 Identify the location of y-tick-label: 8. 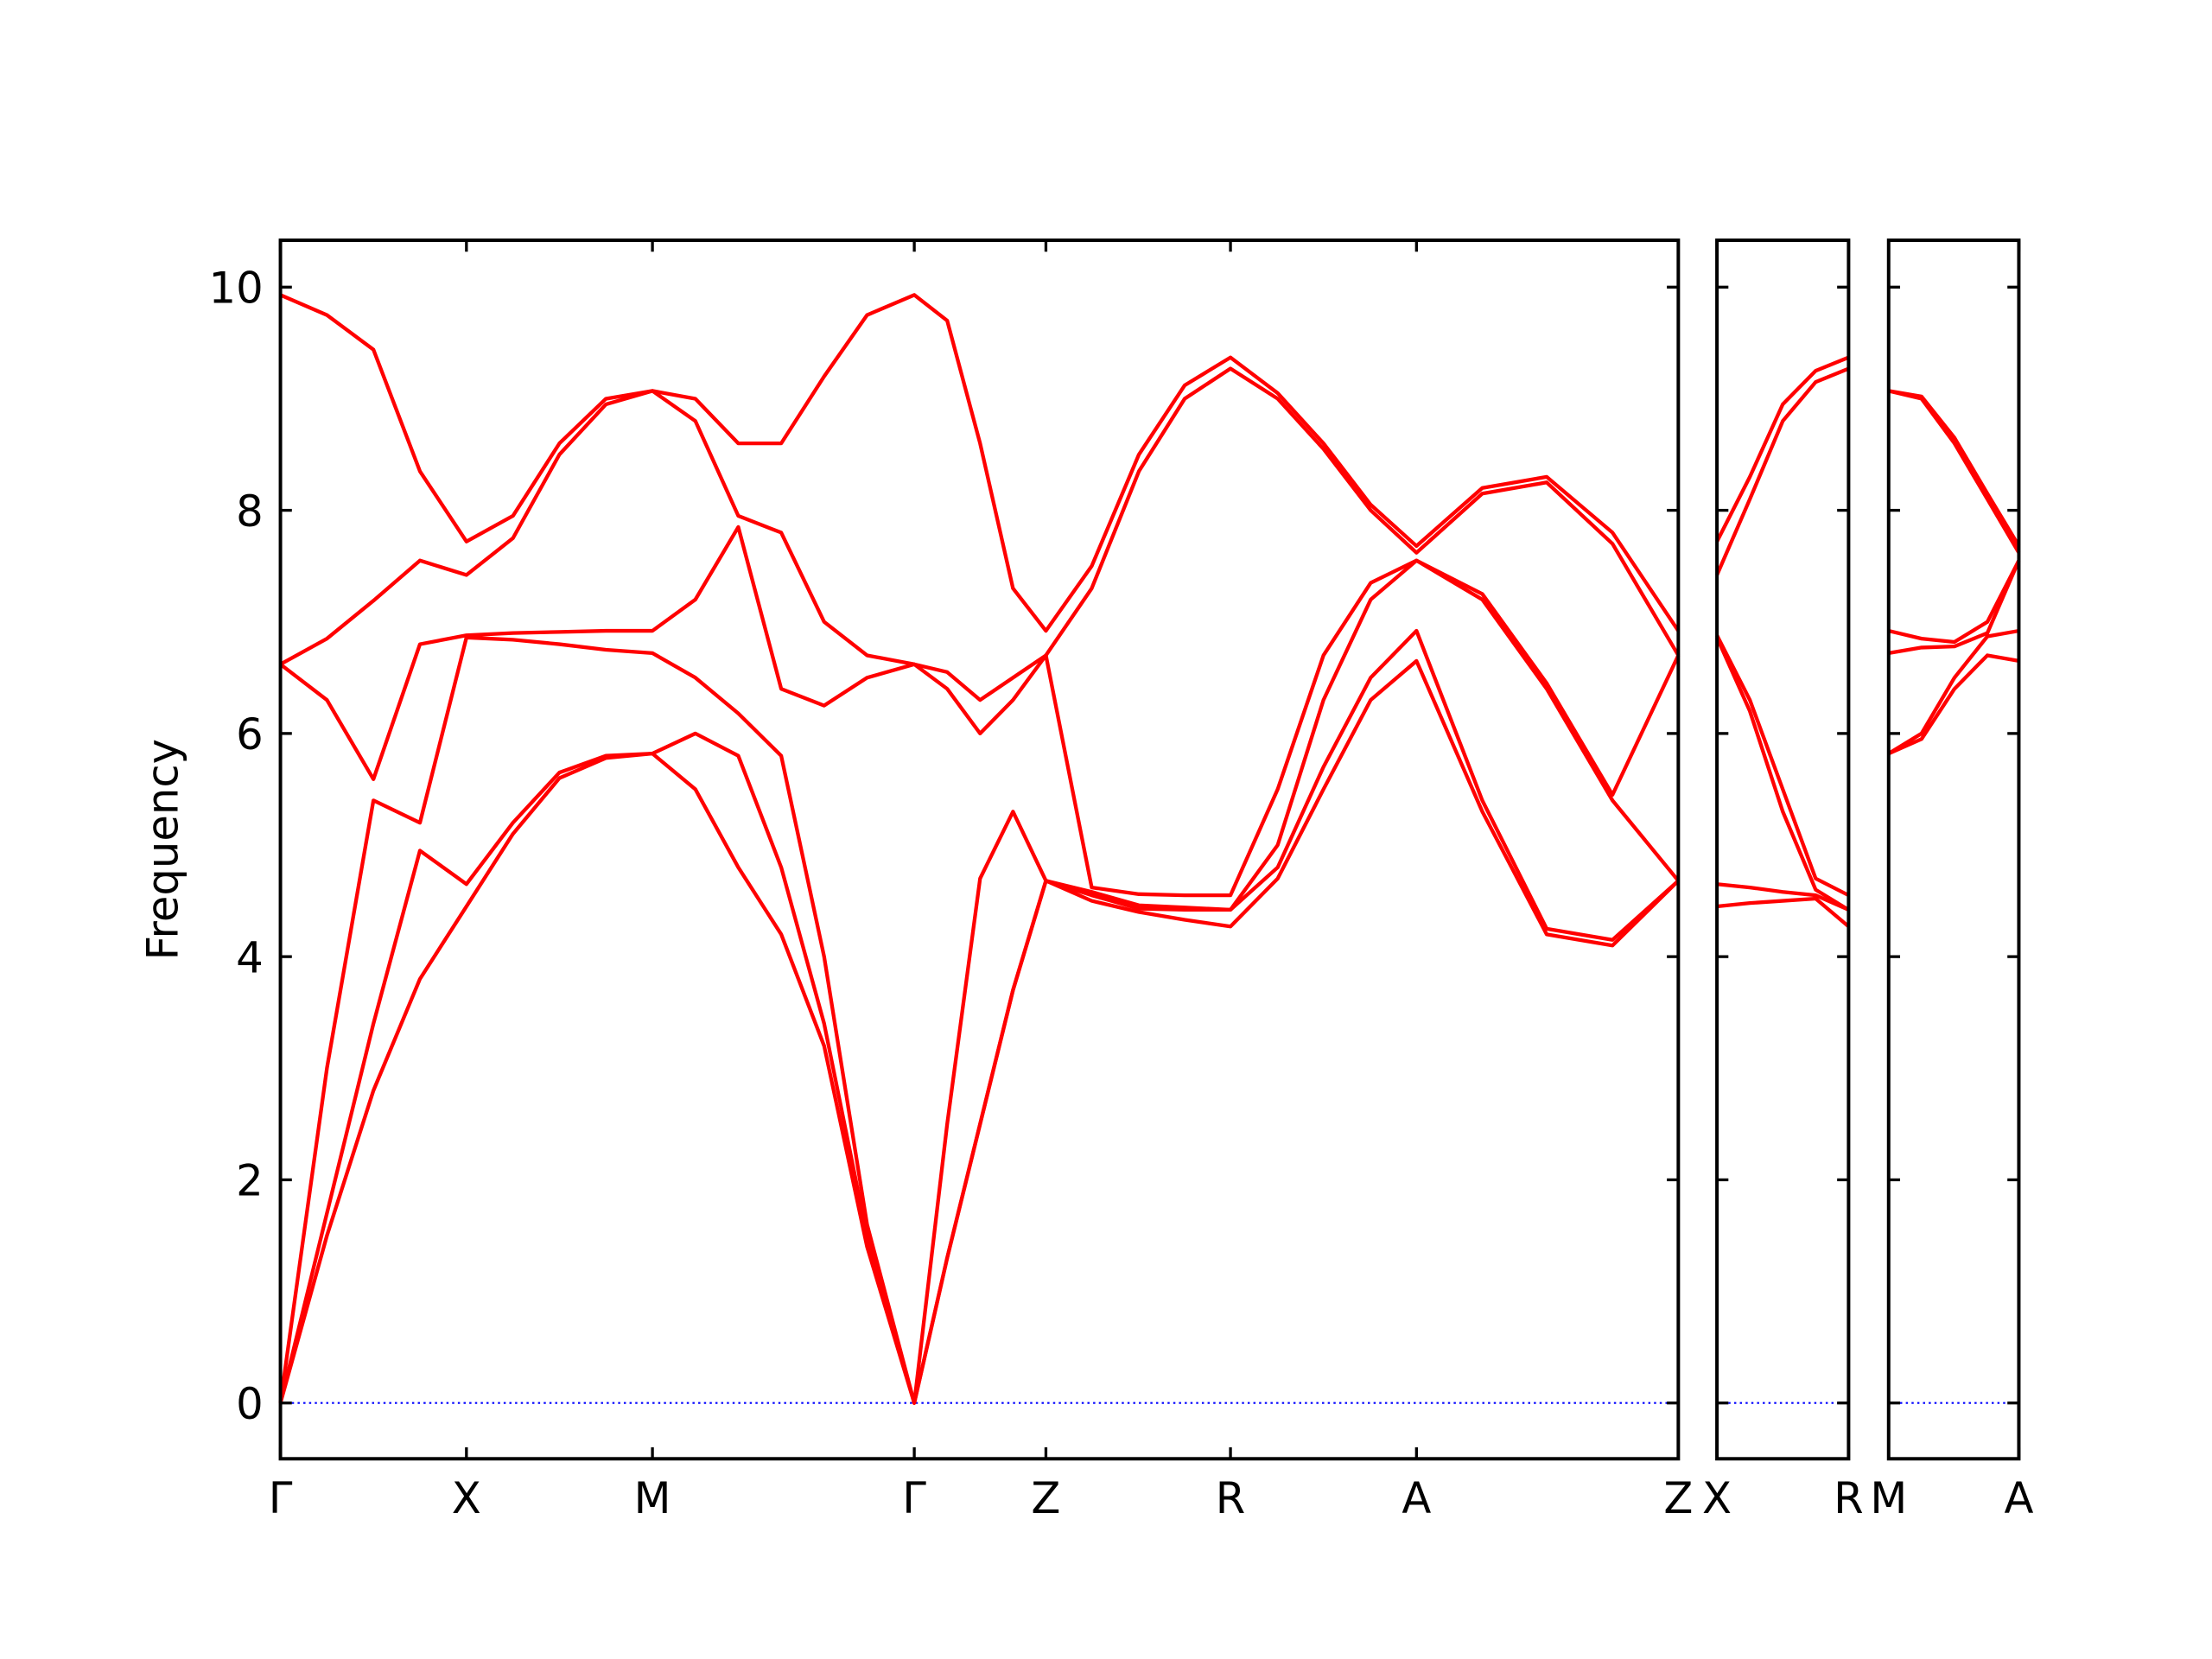
(250, 511).